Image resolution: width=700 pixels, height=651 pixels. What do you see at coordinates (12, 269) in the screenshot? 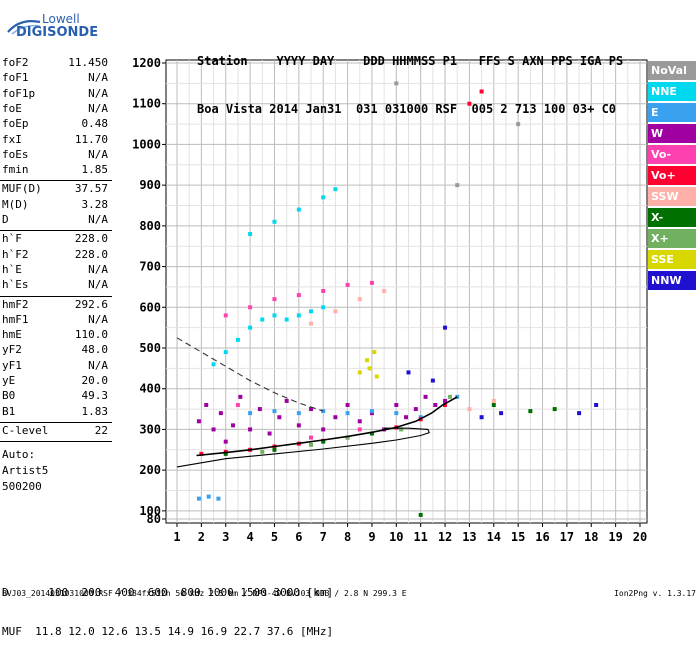
I see `param-name: h`E` at bounding box center [12, 269].